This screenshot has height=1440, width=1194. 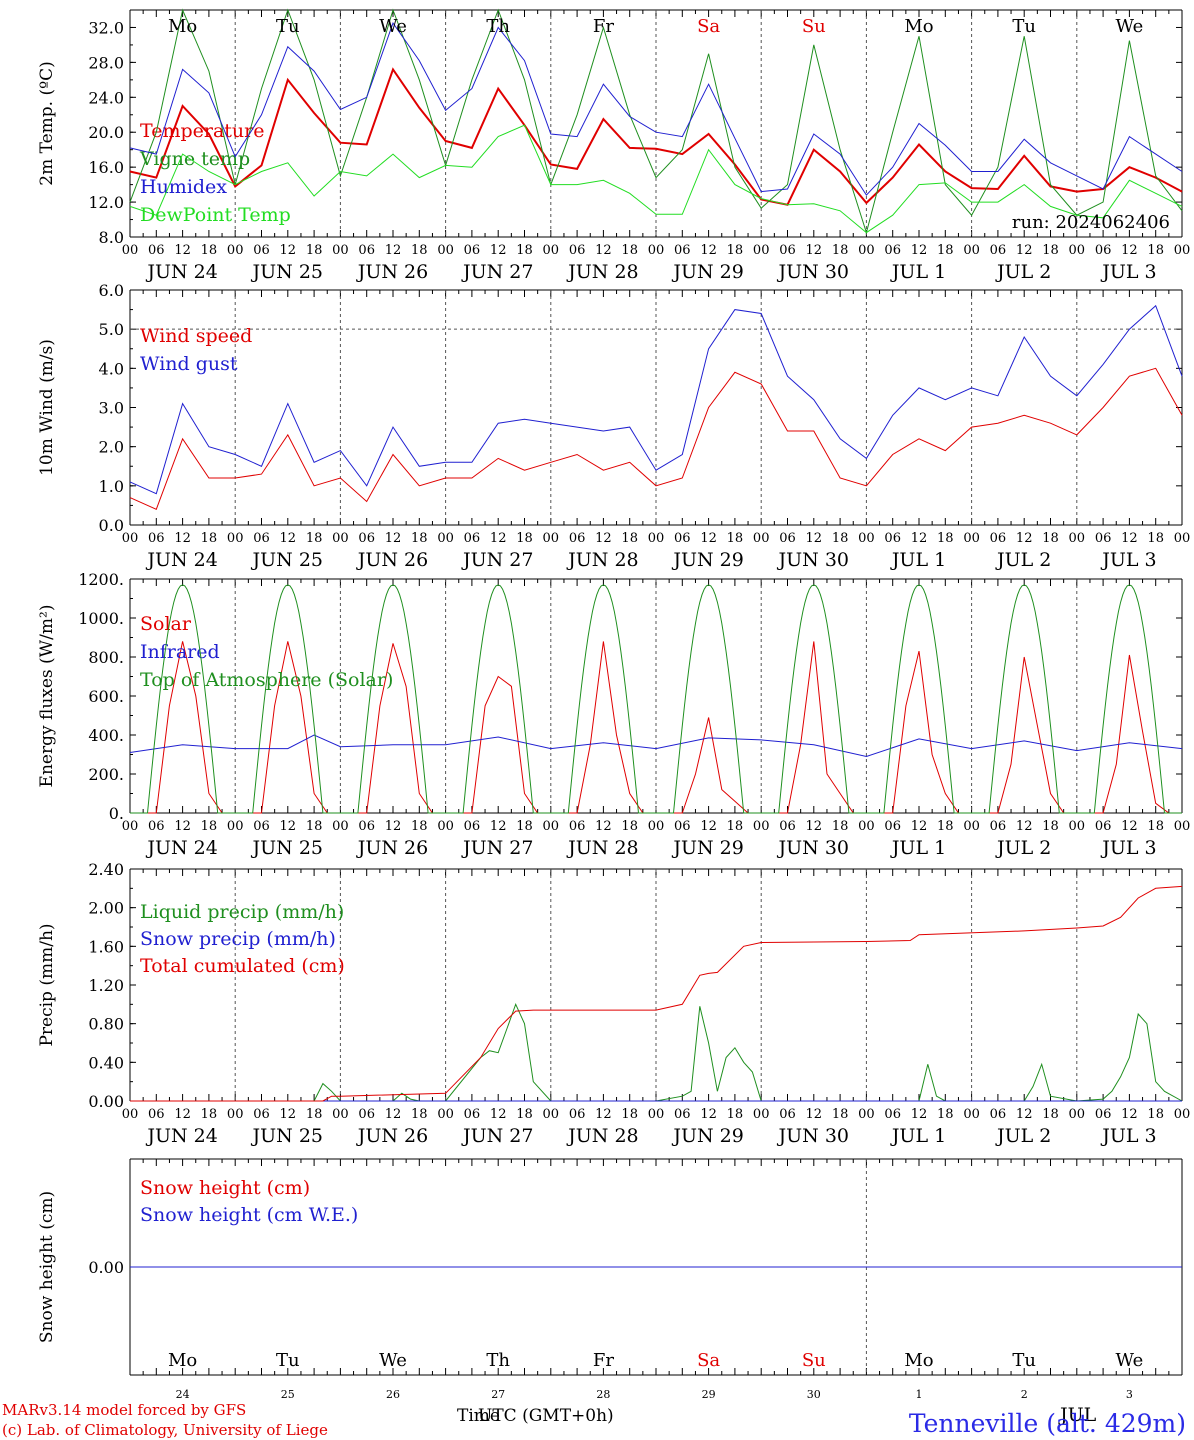 What do you see at coordinates (106, 774) in the screenshot?
I see `y-tick-label: 200.` at bounding box center [106, 774].